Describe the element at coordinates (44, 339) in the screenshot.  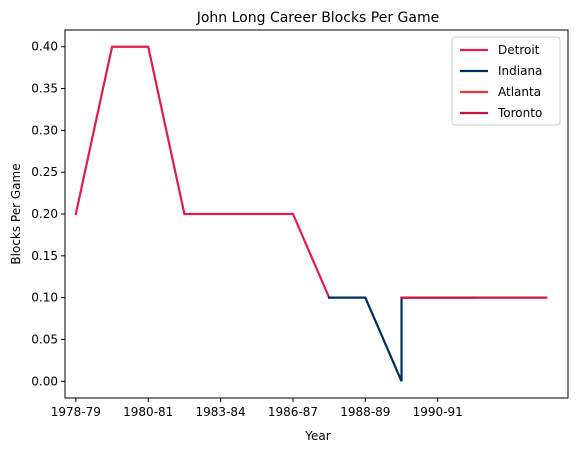
I see `y-tick-label: 0.05` at that location.